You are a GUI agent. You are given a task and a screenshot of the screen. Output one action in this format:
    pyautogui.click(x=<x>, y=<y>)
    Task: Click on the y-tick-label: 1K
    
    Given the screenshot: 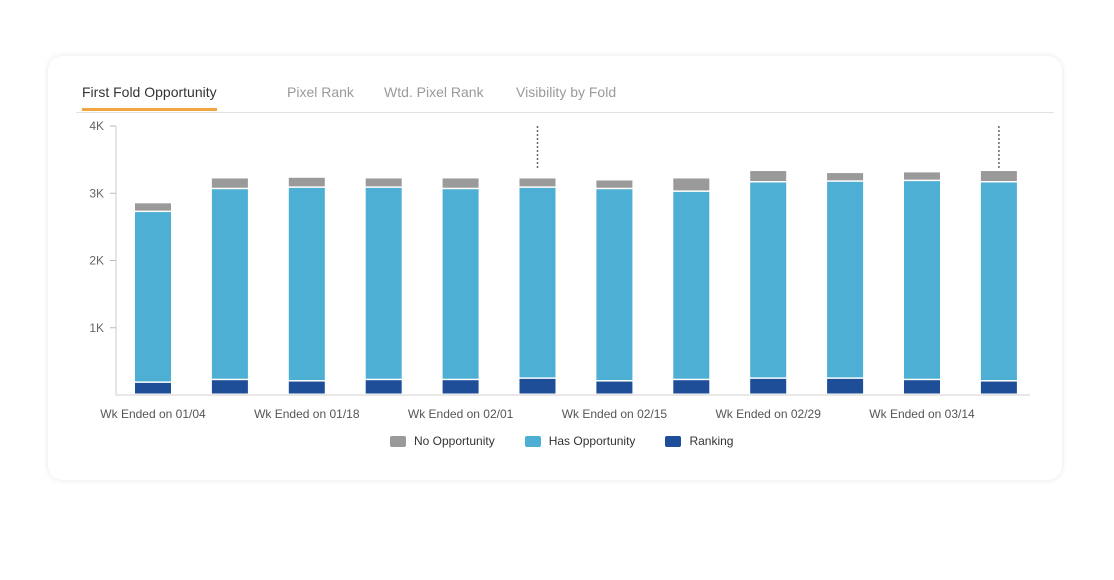 What is the action you would take?
    pyautogui.click(x=96, y=328)
    